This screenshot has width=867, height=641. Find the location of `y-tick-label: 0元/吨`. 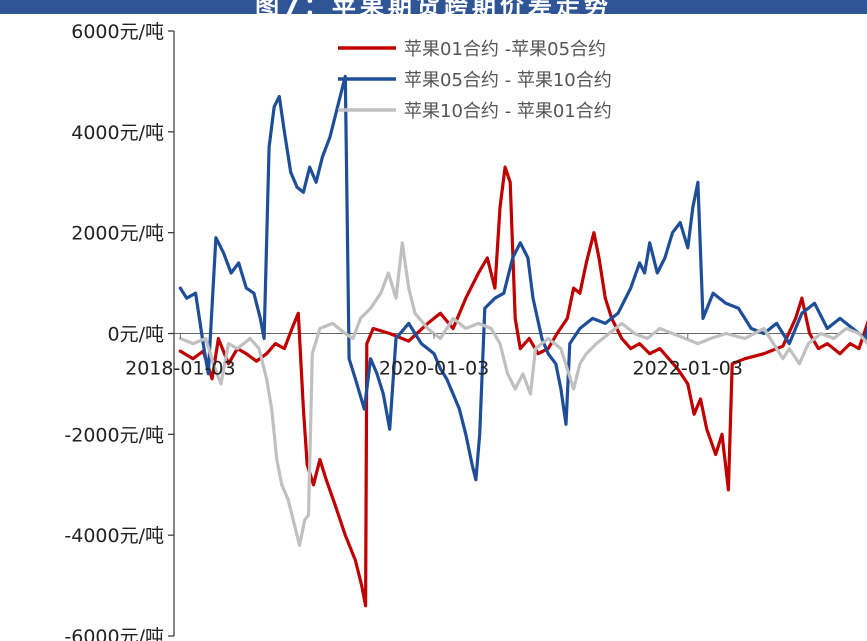

y-tick-label: 0元/吨 is located at coordinates (136, 335).